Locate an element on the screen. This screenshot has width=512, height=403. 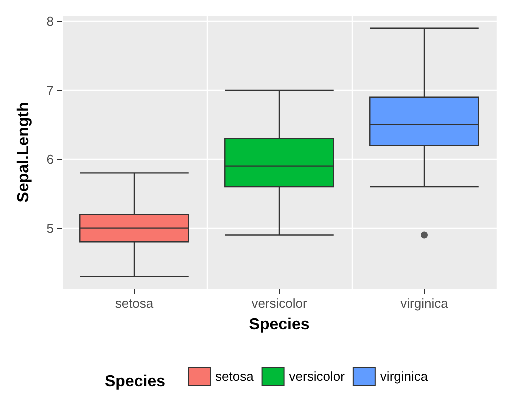
y-tick-label: 7 is located at coordinates (50, 90).